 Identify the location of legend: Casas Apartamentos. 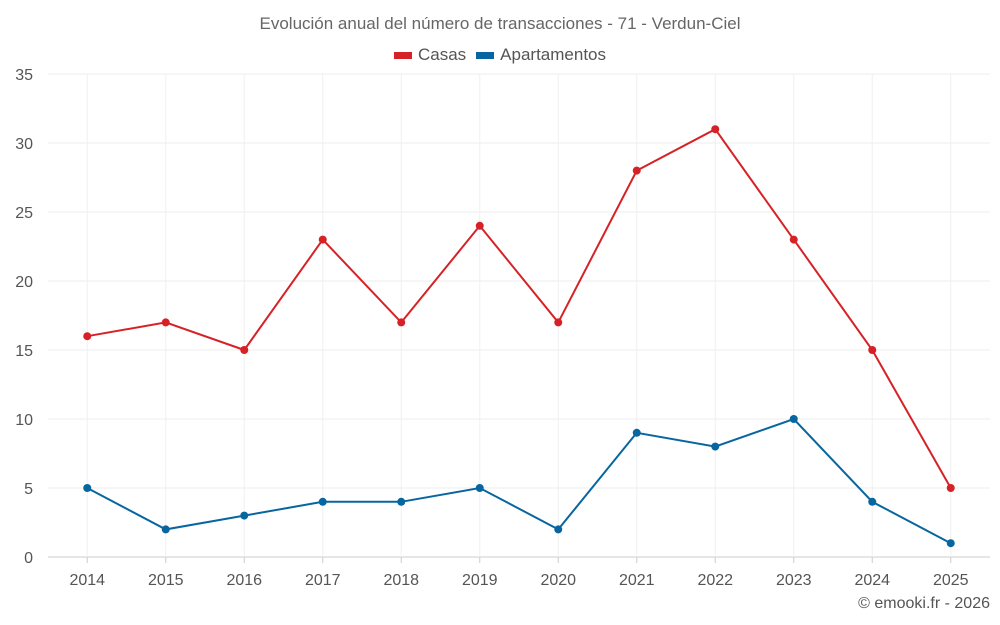
(500, 55).